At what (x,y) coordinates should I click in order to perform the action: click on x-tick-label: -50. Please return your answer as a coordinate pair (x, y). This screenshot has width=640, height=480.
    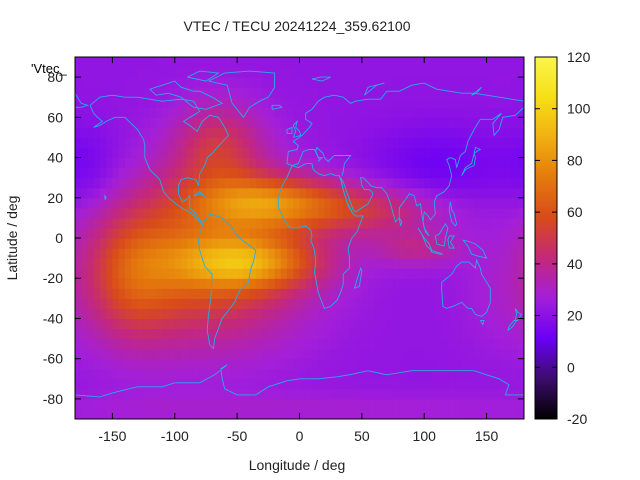
    Looking at the image, I should click on (237, 436).